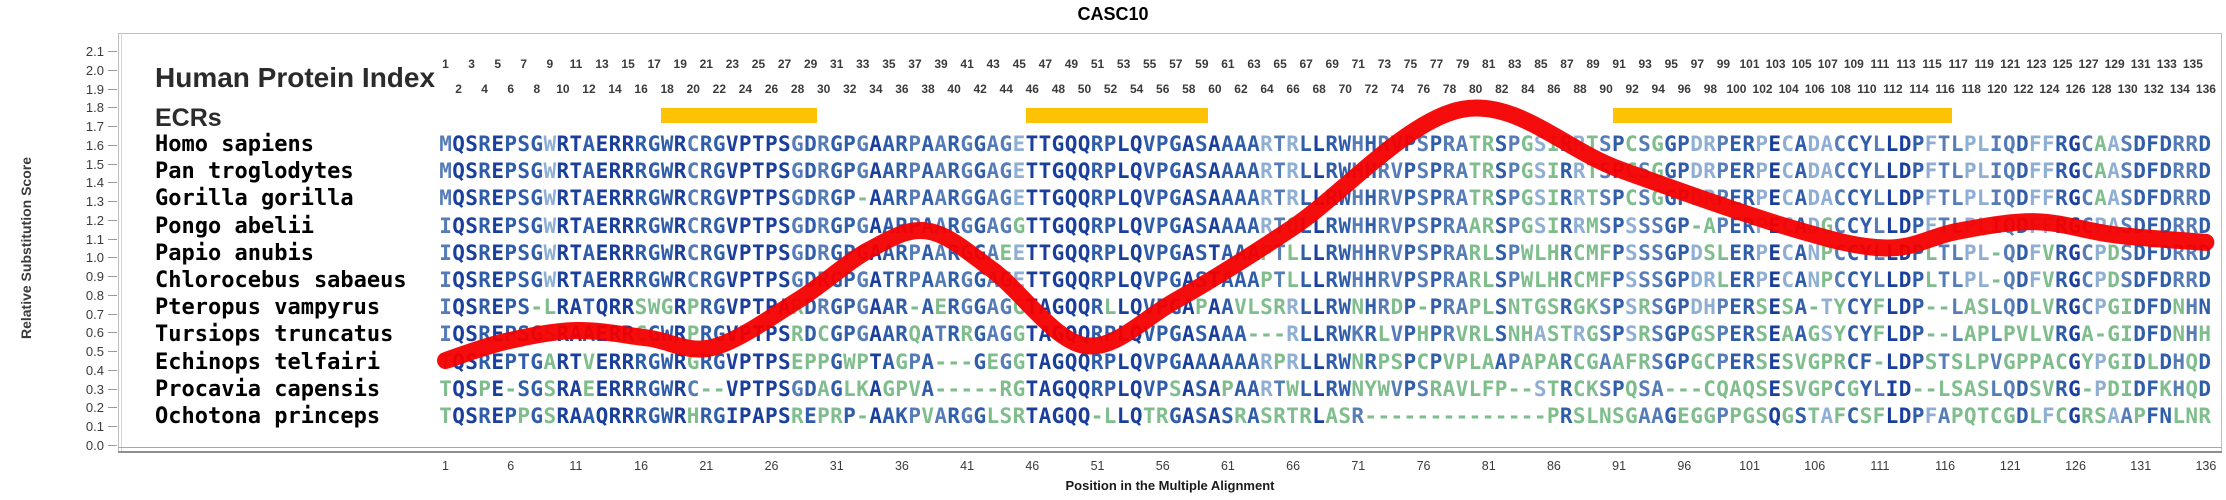 The width and height of the screenshot is (2226, 500). I want to click on protein-index-number: 17, so click(654, 64).